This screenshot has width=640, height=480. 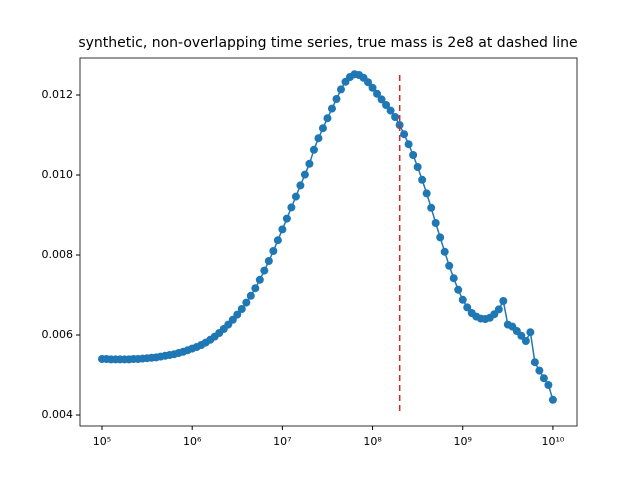 What do you see at coordinates (58, 174) in the screenshot?
I see `y-tick-label: 0.010` at bounding box center [58, 174].